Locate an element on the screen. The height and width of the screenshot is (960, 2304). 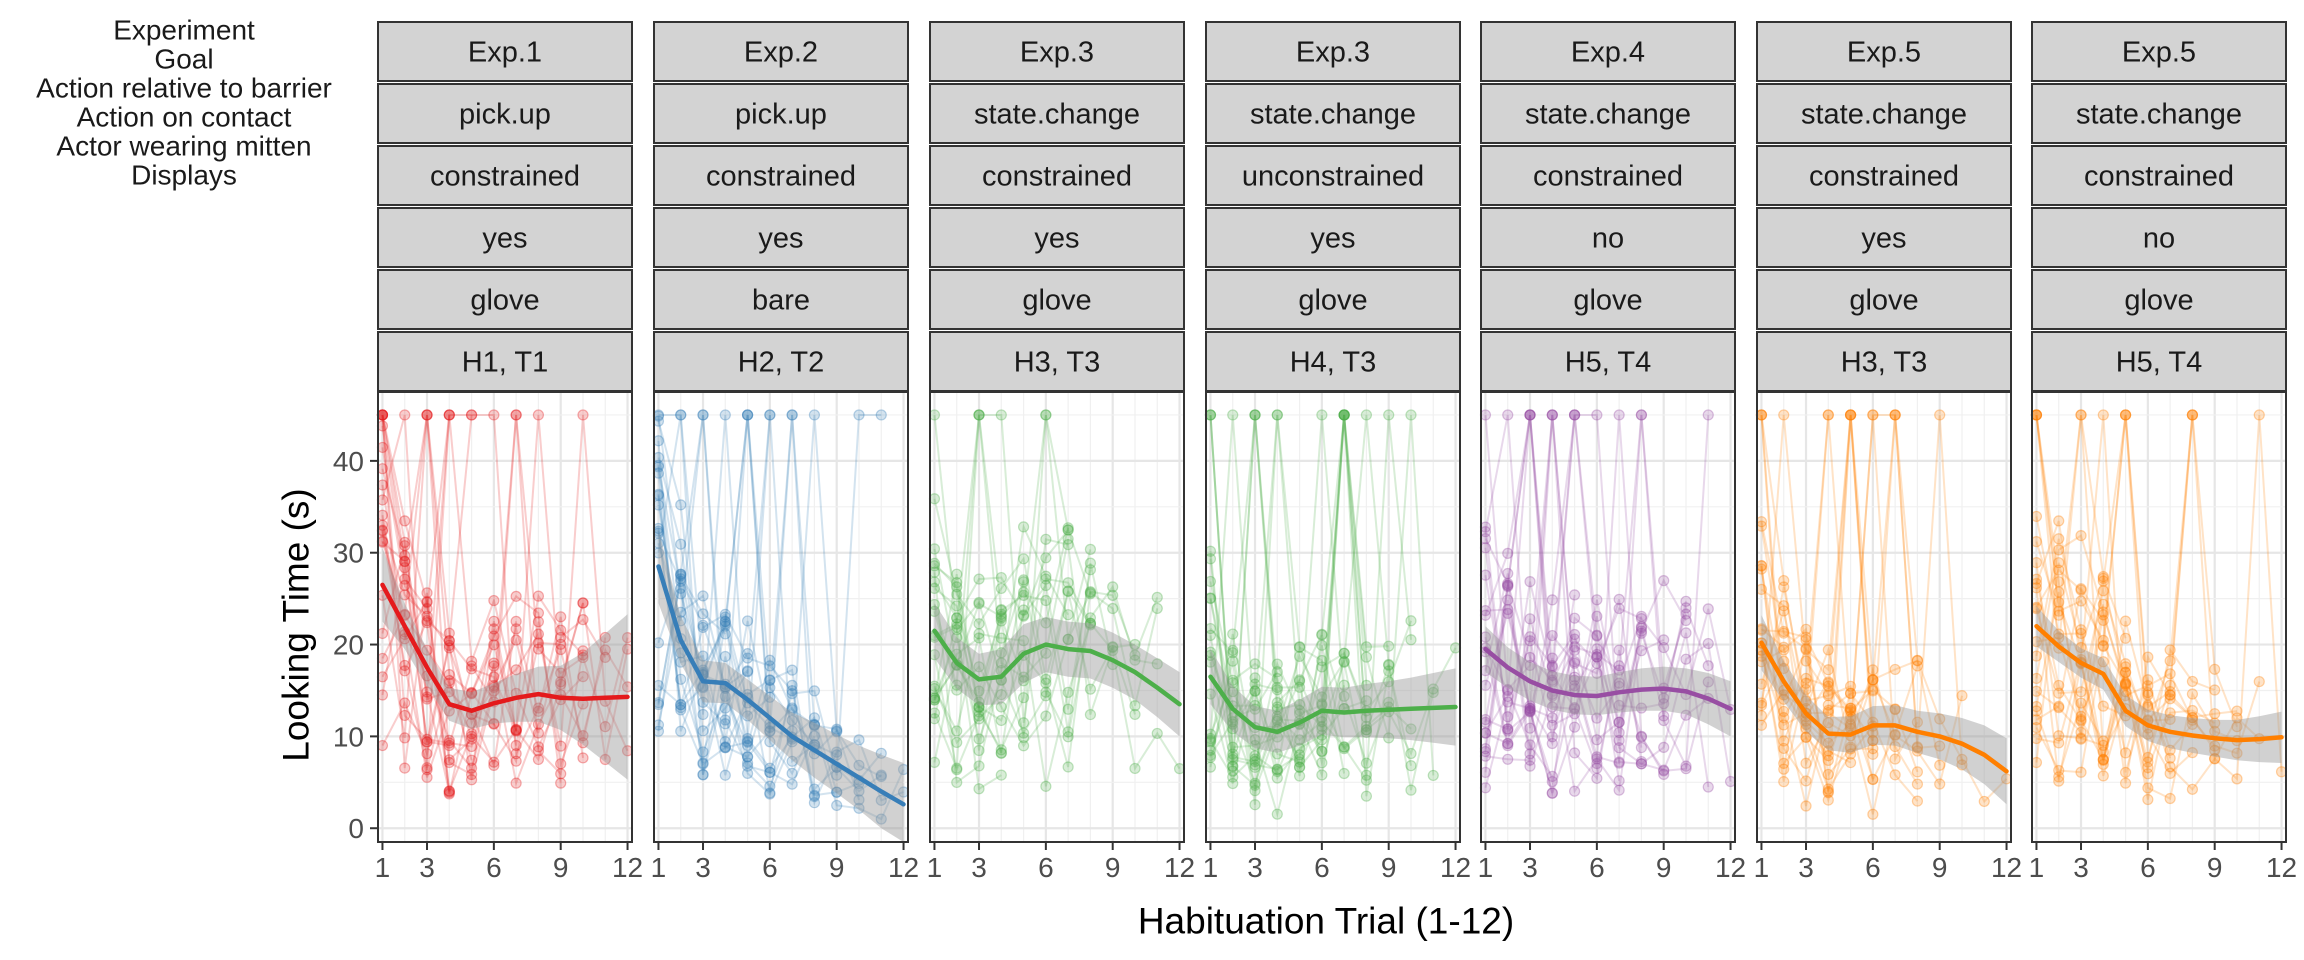
panel-border is located at coordinates (505, 617).